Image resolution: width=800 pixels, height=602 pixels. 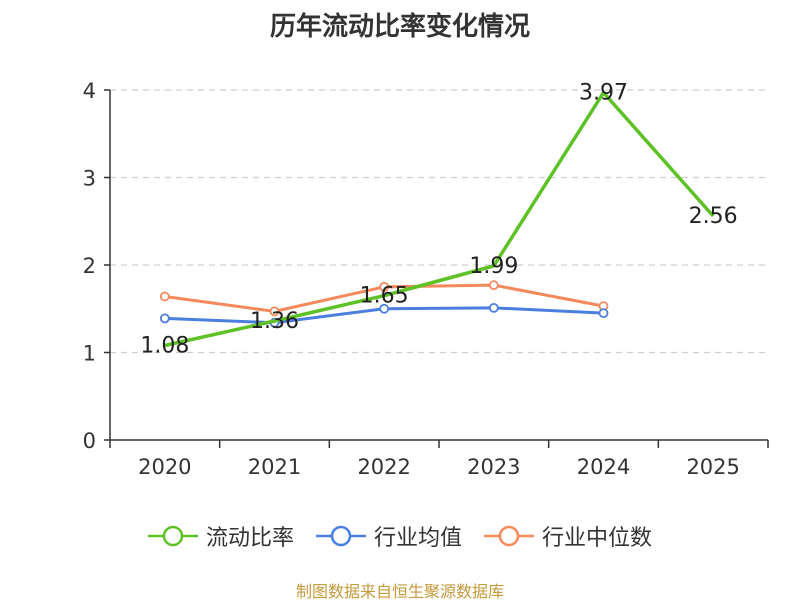 What do you see at coordinates (400, 590) in the screenshot?
I see `data-source-note: 制图数据来自恒生聚源数据库` at bounding box center [400, 590].